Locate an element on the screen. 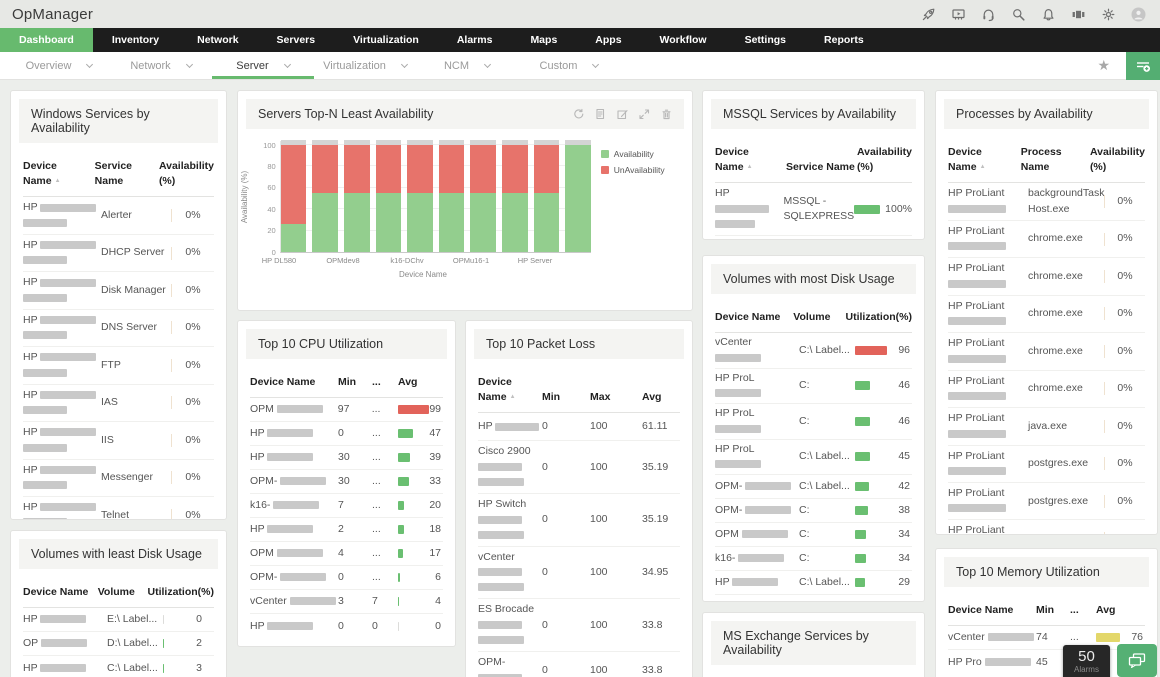 This screenshot has width=1160, height=677. delete-icon is located at coordinates (666, 114).